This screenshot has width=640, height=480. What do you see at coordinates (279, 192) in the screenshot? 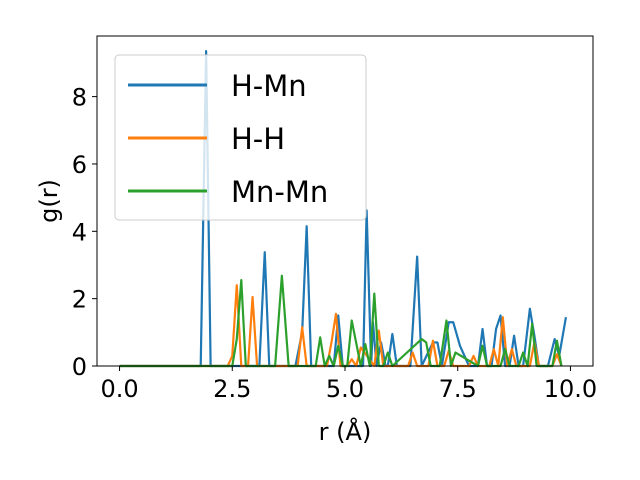
I see `legend-label-3: Mn-Mn` at bounding box center [279, 192].